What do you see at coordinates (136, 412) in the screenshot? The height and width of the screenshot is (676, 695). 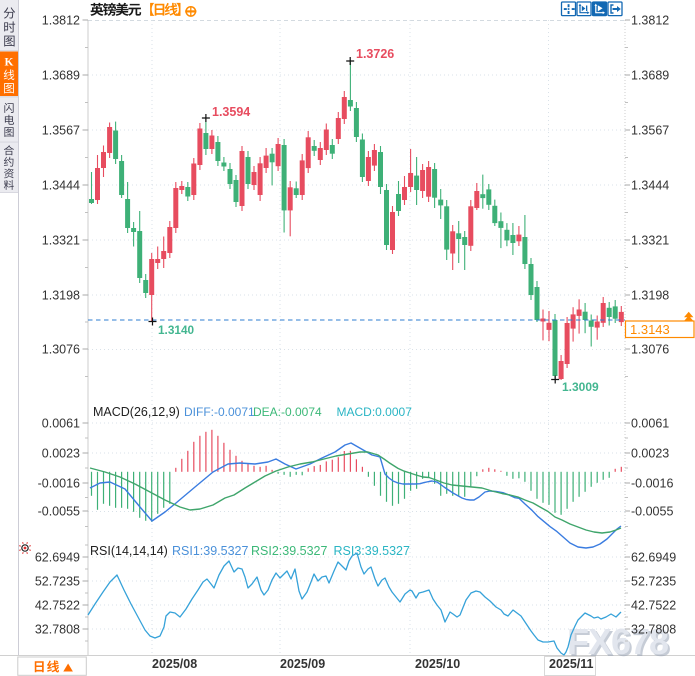 I see `svg-text: MACD(26,12,9)` at bounding box center [136, 412].